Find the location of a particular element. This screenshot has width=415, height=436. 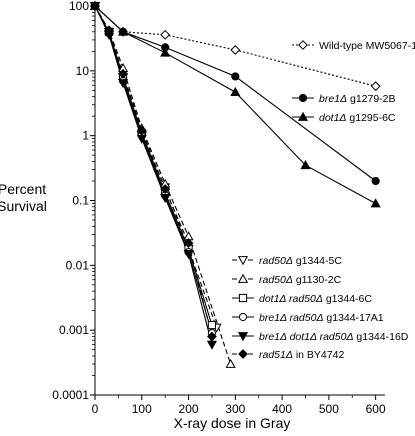

legend-item-8: rad51Δ in BY4742 is located at coordinates (288, 355).